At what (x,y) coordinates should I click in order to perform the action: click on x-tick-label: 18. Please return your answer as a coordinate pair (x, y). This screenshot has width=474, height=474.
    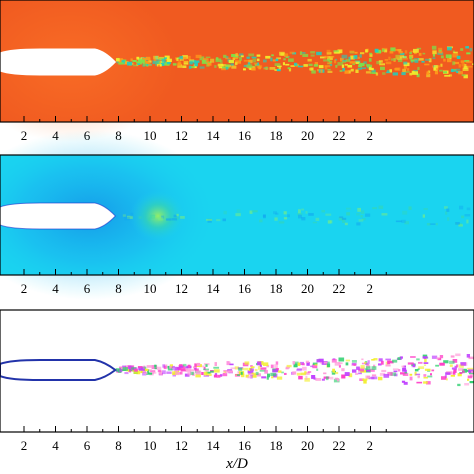
    Looking at the image, I should click on (276, 135).